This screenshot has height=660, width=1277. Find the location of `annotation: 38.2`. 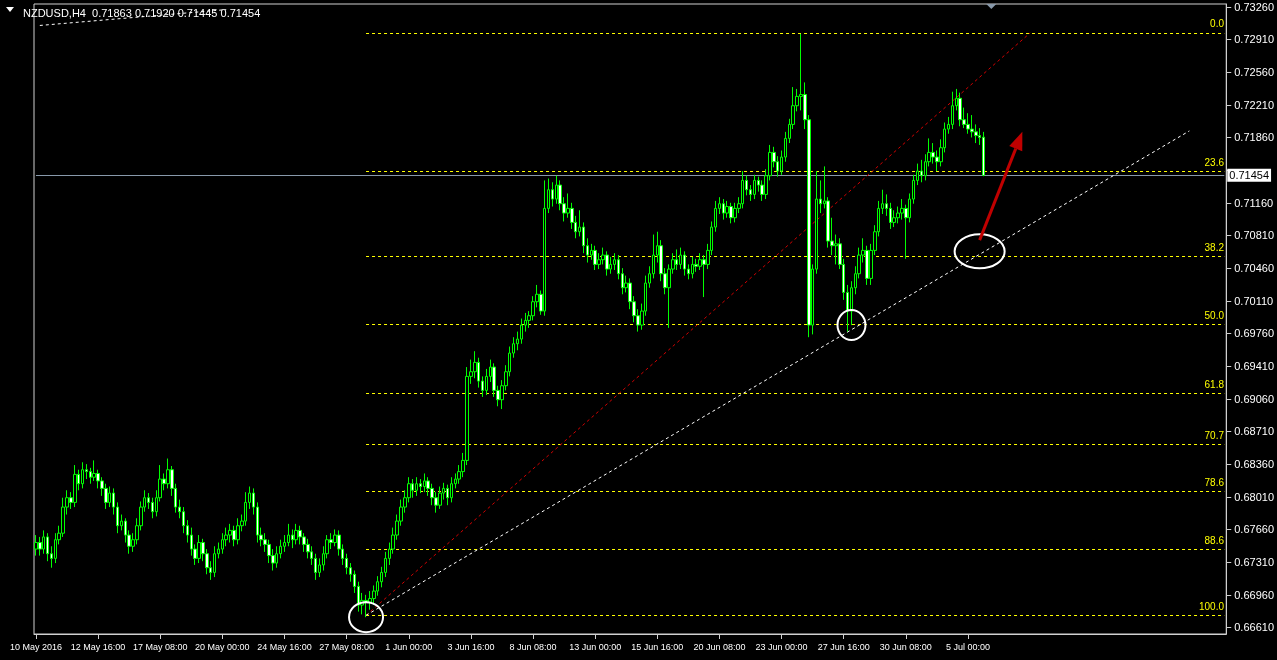

annotation: 38.2 is located at coordinates (1214, 247).